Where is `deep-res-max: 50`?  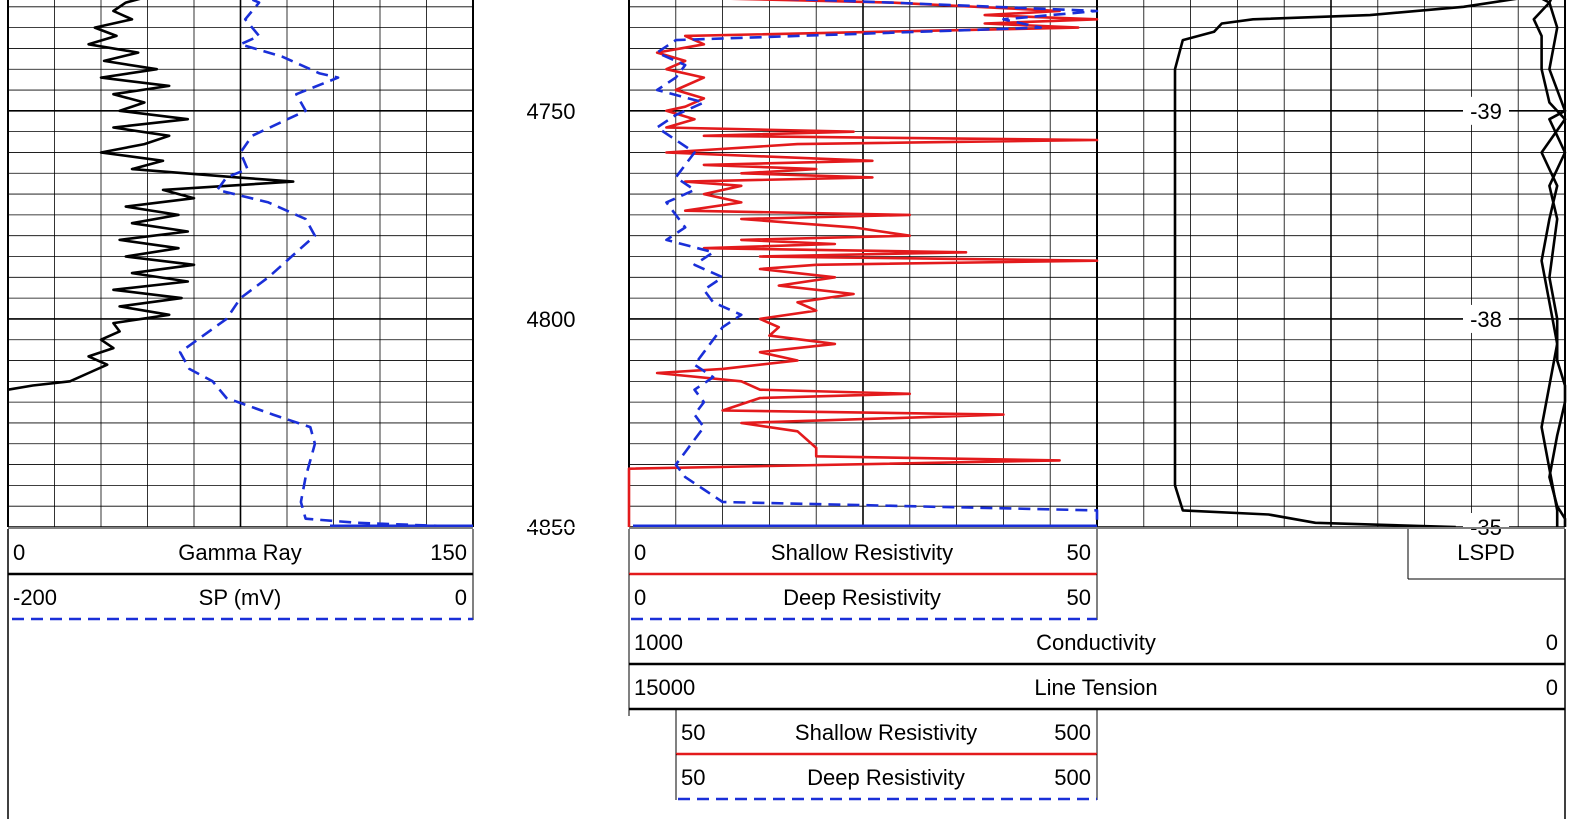 deep-res-max: 50 is located at coordinates (1079, 597).